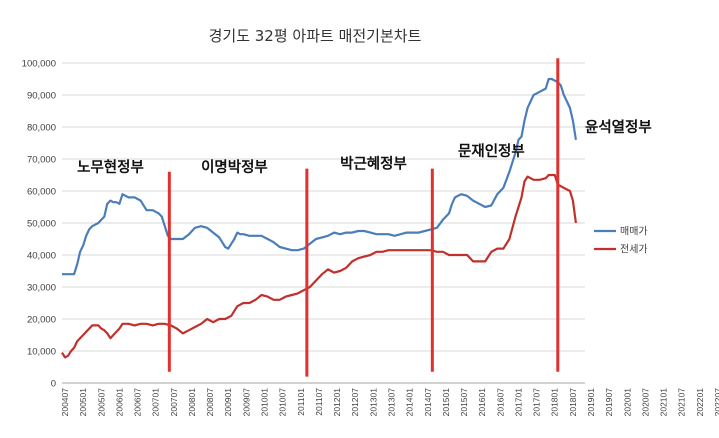 The width and height of the screenshot is (719, 438). I want to click on x-tick-label: 201401, so click(410, 402).